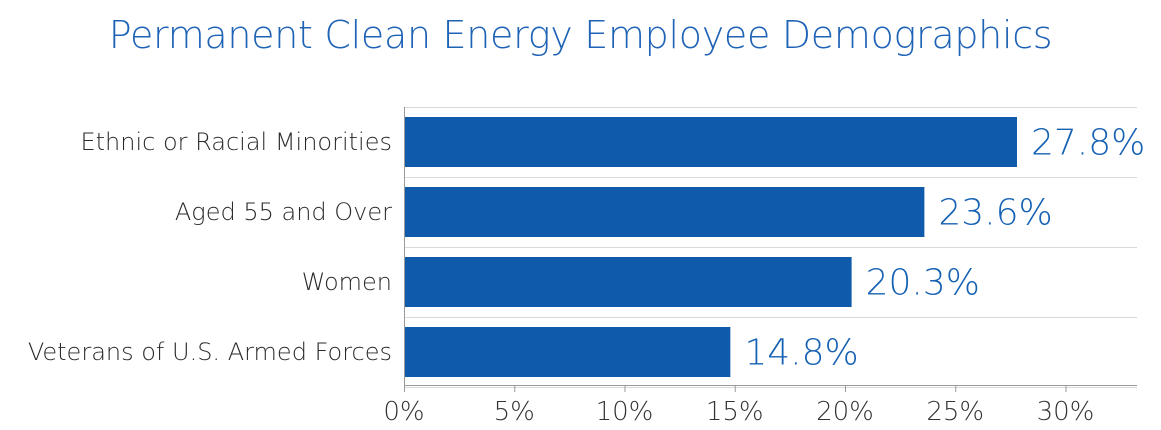 This screenshot has width=1161, height=430. What do you see at coordinates (1088, 143) in the screenshot?
I see `value-label: 27.8%` at bounding box center [1088, 143].